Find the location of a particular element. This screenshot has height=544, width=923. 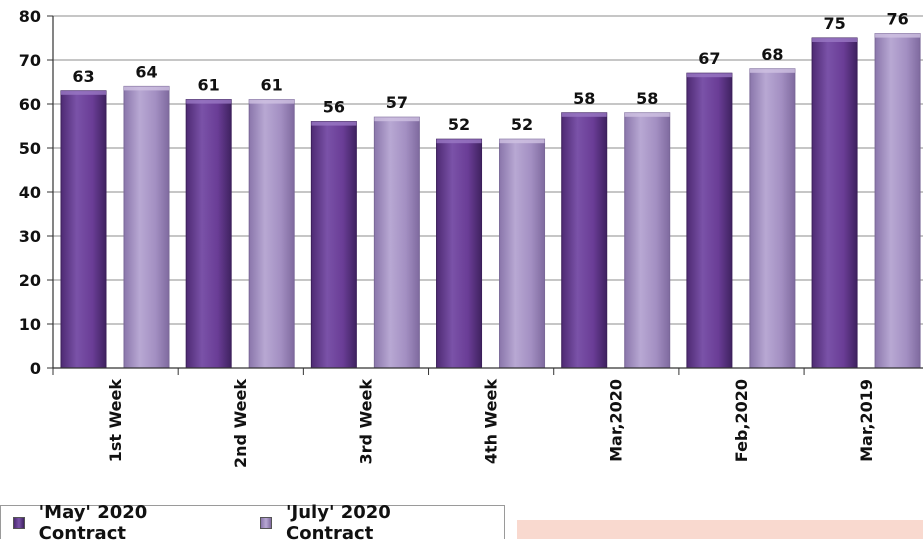

y-tick-label-40: 40 is located at coordinates (30, 192).